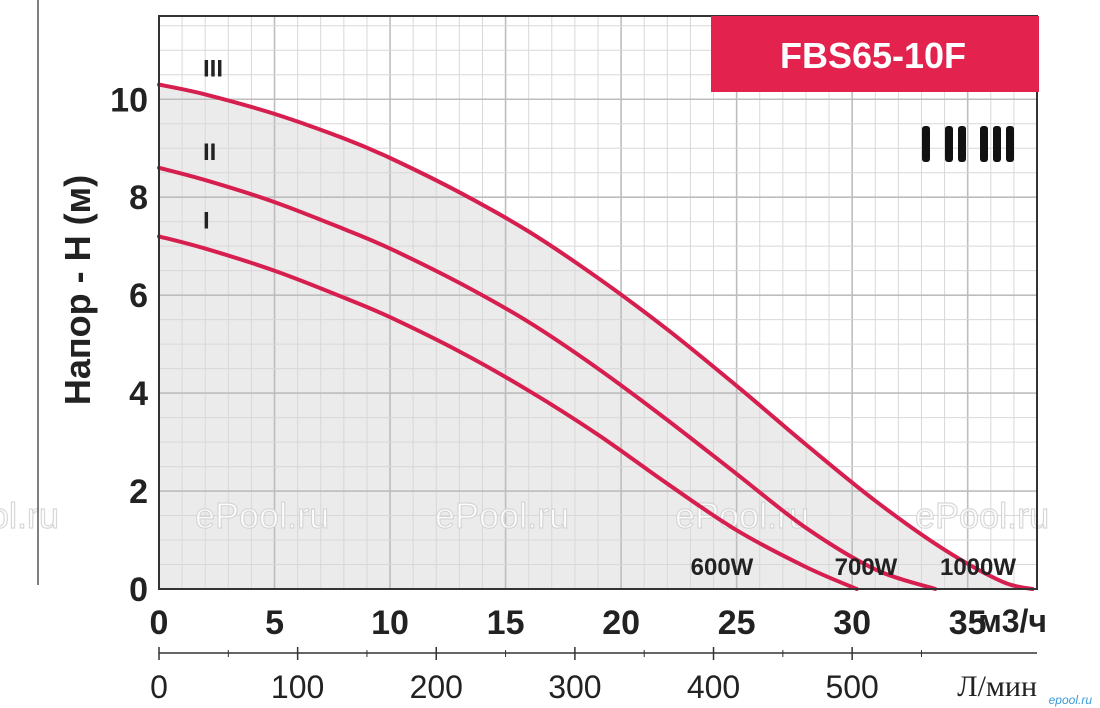 The width and height of the screenshot is (1100, 708). Describe the element at coordinates (297, 687) in the screenshot. I see `x2-tick-label: 100` at that location.